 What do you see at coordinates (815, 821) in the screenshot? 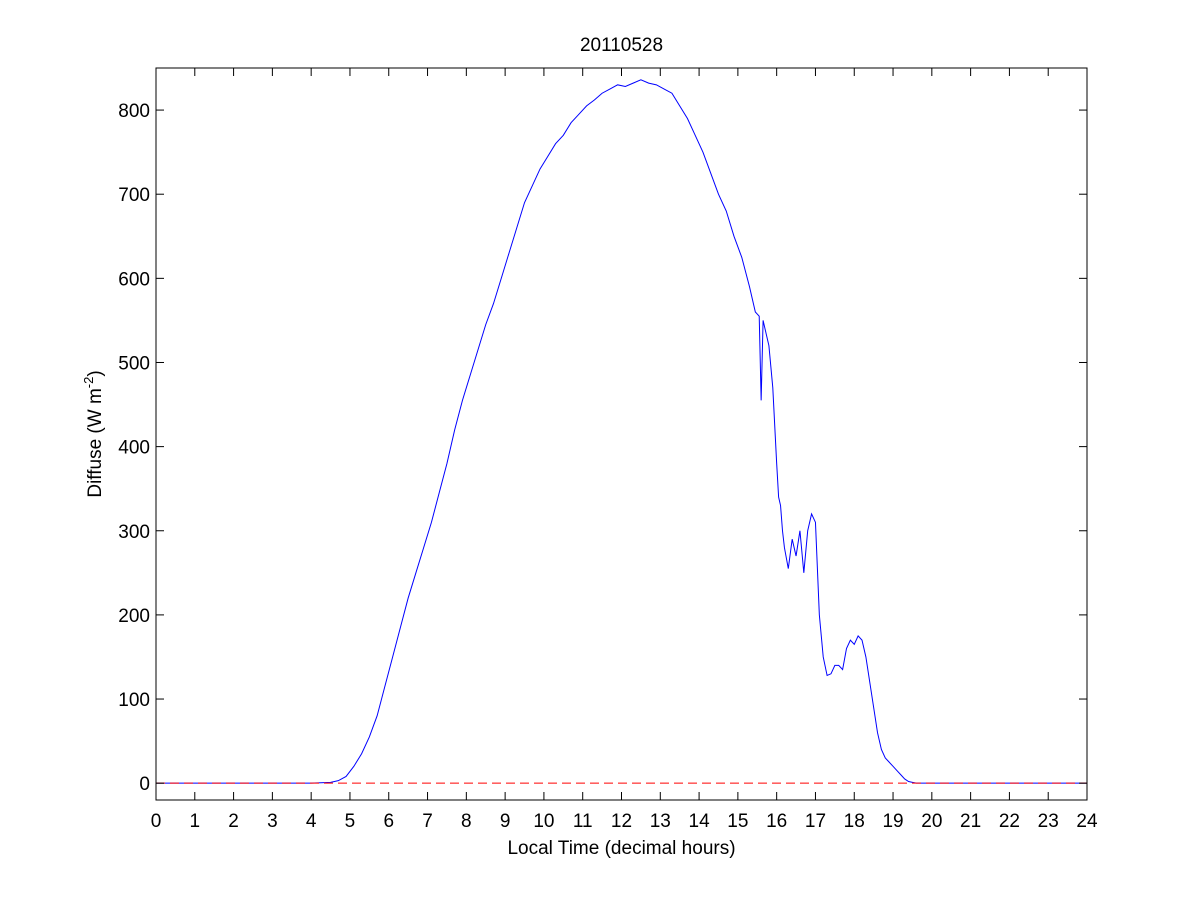
I see `x-tick-label-17: 17` at bounding box center [815, 821].